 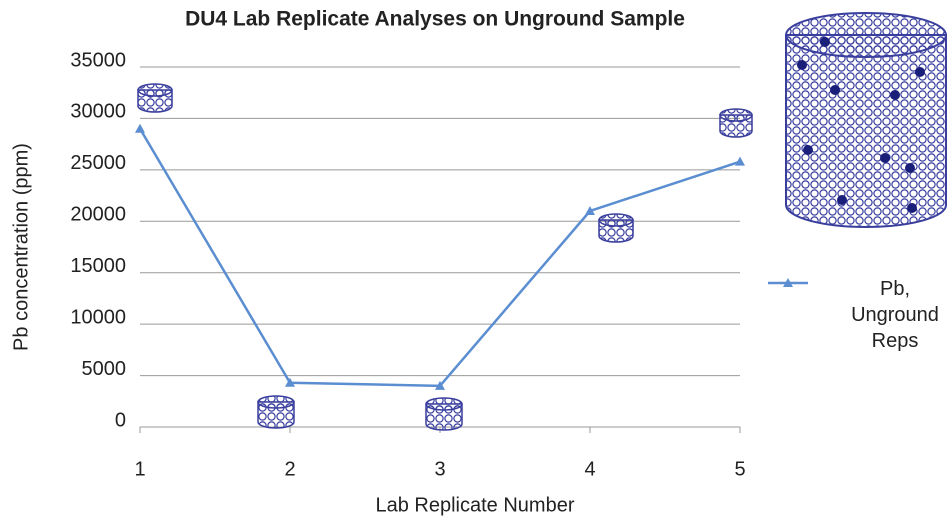 What do you see at coordinates (289, 469) in the screenshot?
I see `x-tick-label: 2` at bounding box center [289, 469].